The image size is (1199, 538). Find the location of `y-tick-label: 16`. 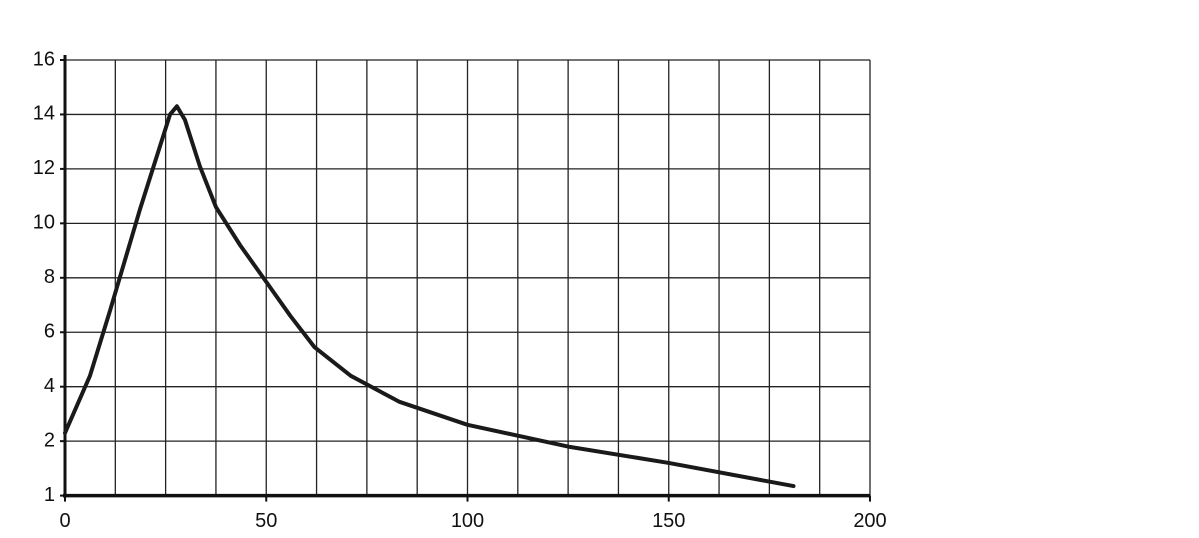

y-tick-label: 16 is located at coordinates (44, 59).